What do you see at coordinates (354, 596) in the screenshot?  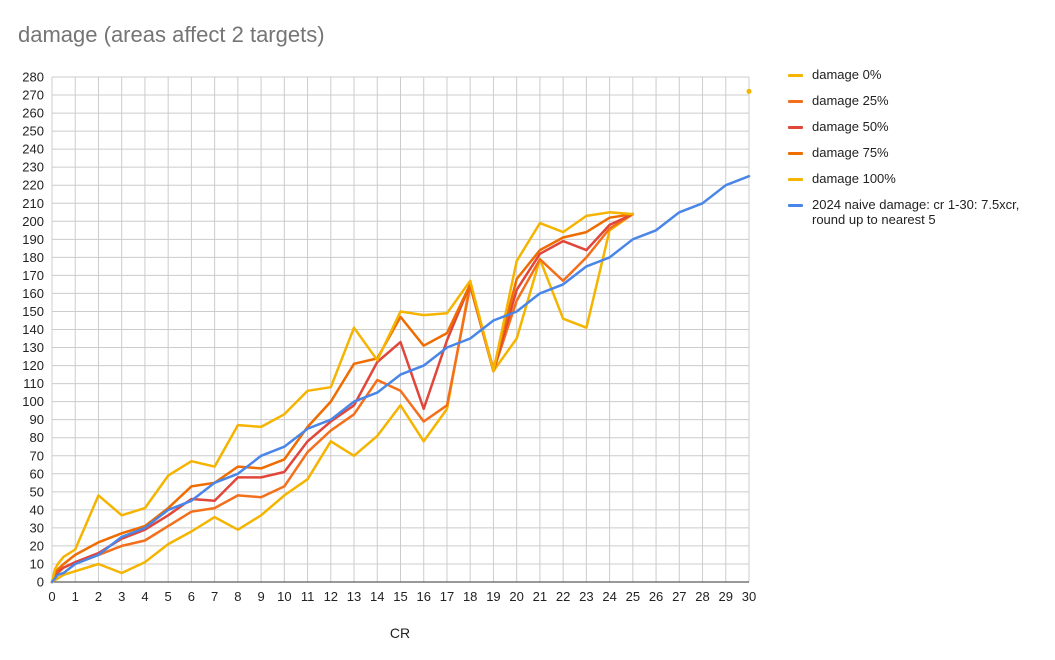 I see `x-tick-label: 13` at bounding box center [354, 596].